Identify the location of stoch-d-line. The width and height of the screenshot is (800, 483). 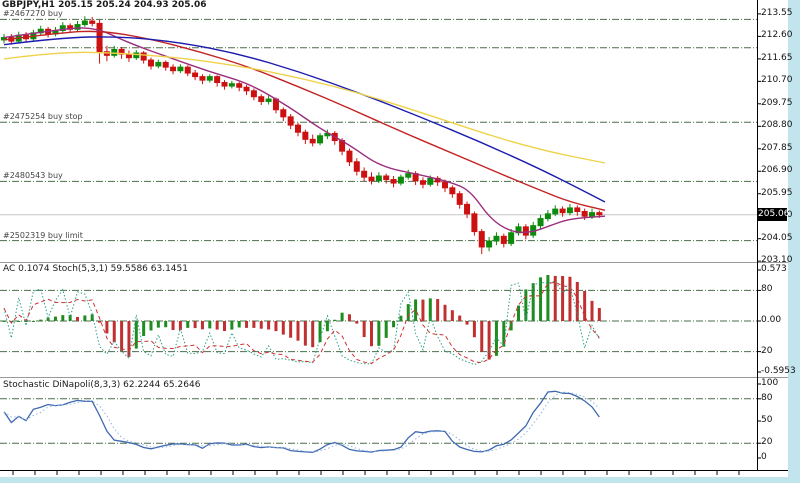
(301, 322).